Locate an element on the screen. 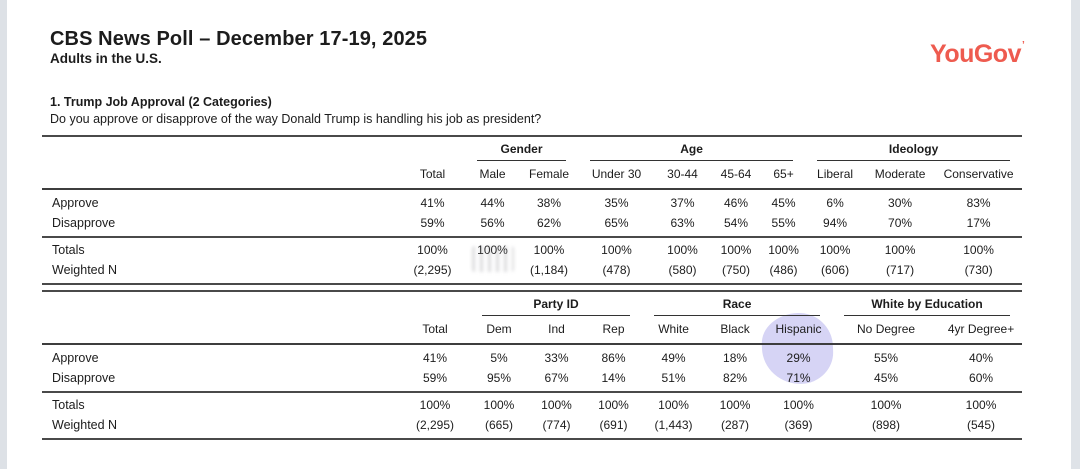  data-cell: 18% is located at coordinates (735, 358).